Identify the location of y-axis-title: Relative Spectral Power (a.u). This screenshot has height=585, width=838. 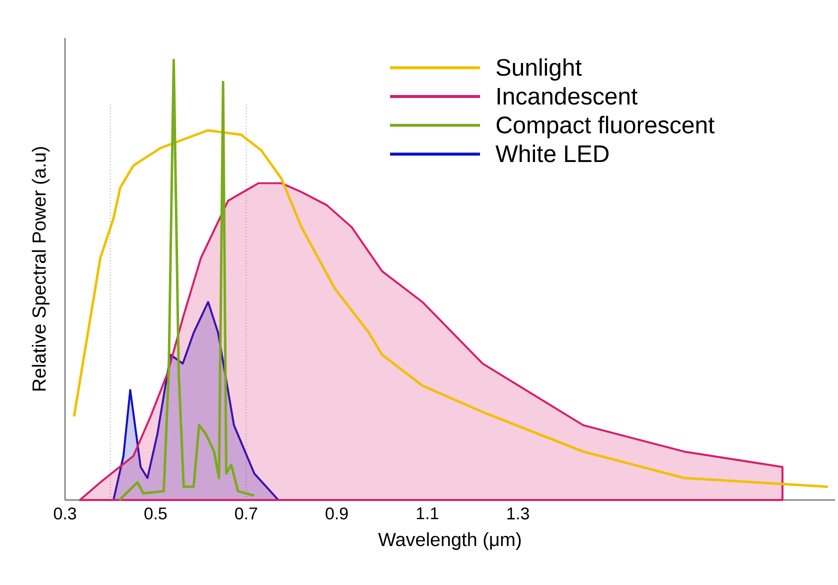
(41, 269).